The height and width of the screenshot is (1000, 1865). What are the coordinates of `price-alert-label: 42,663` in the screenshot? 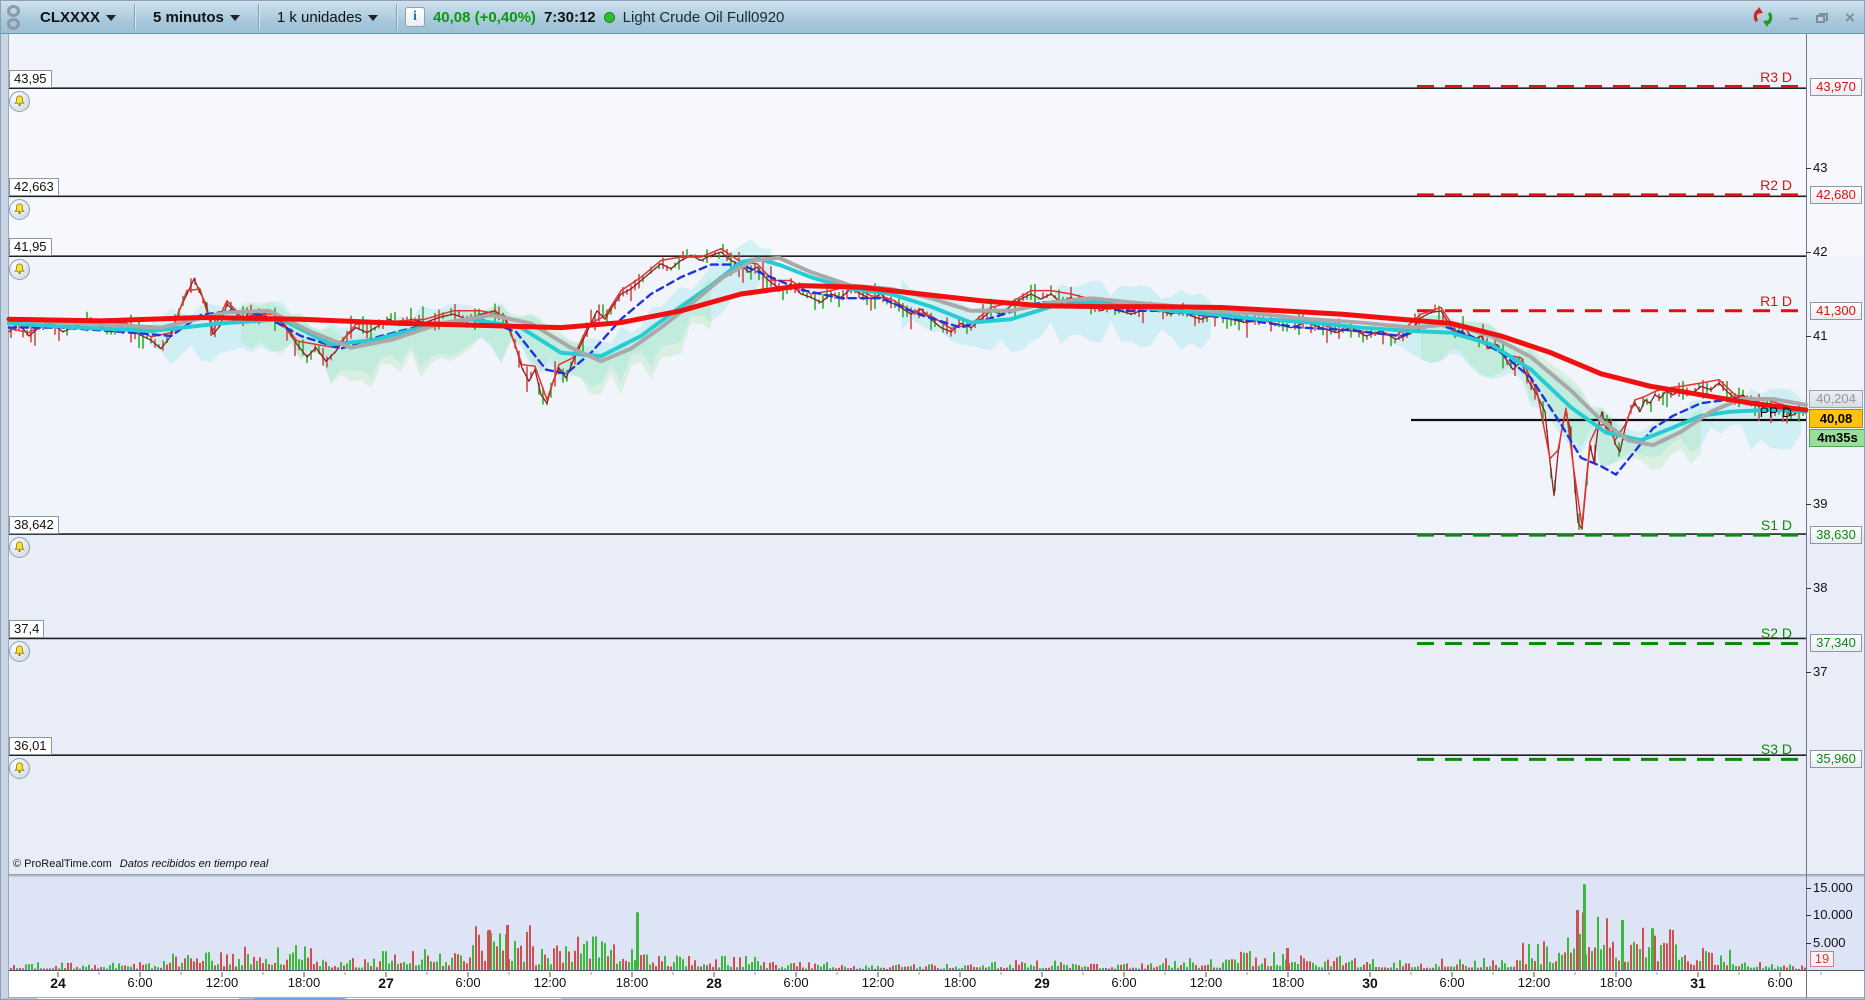 It's located at (34, 187).